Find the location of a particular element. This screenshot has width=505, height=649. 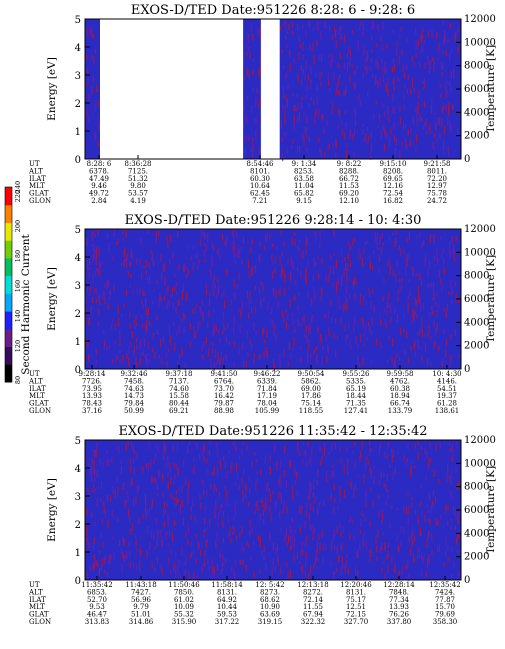

ephemeris-value: 49.72 is located at coordinates (99, 194).